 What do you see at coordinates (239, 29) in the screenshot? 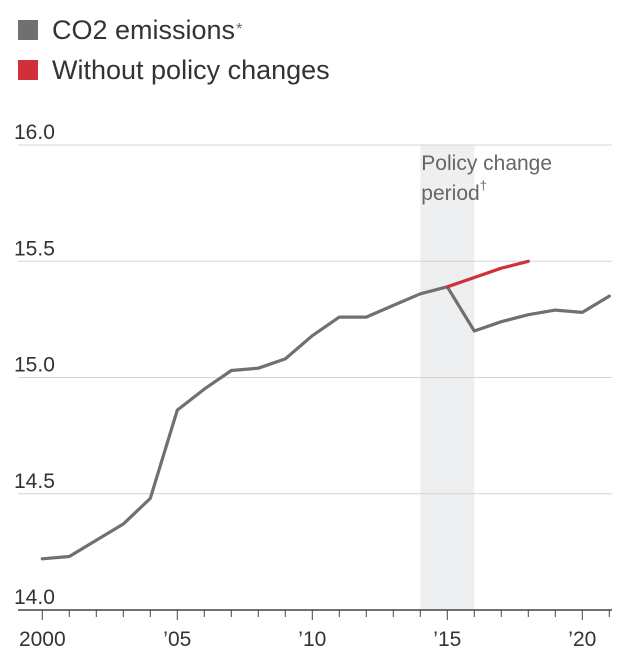
I see `legend-note-co2-emissions: *` at bounding box center [239, 29].